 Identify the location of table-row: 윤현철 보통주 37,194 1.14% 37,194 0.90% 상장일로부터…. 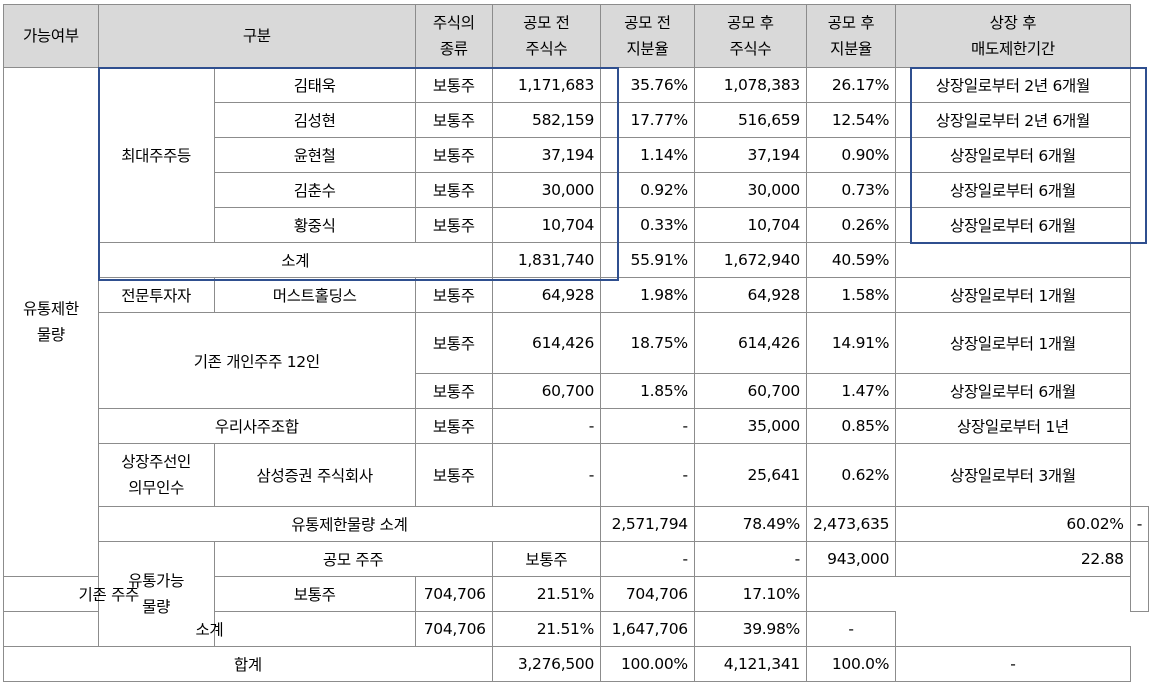
(576, 155).